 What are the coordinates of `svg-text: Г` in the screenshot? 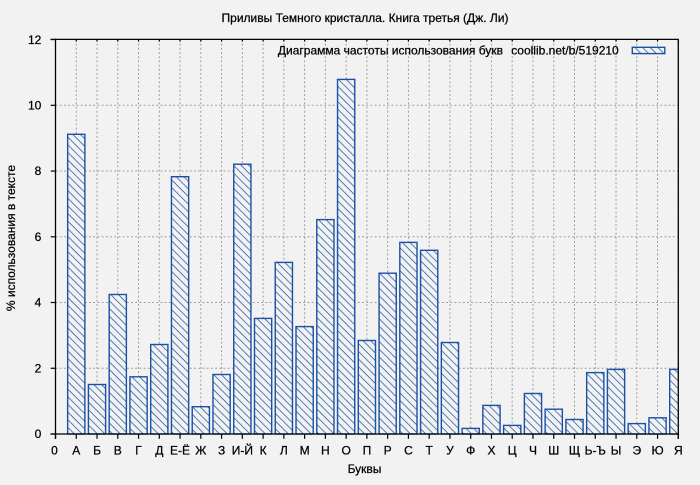 It's located at (138, 451).